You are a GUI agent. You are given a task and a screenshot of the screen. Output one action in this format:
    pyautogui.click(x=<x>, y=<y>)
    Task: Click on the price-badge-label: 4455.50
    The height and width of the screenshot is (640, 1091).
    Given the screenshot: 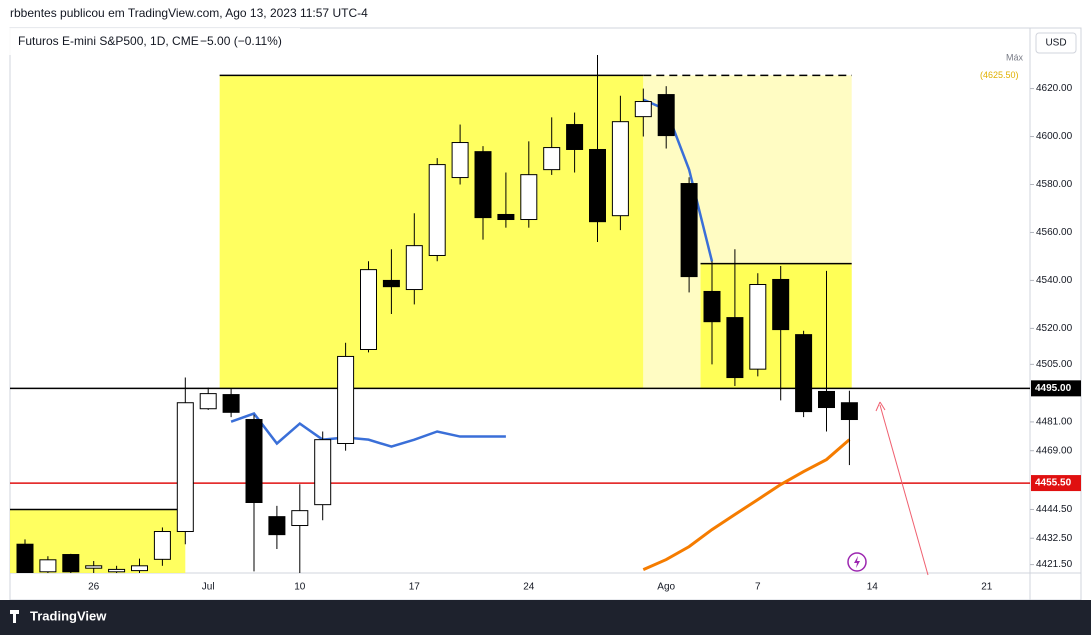 What is the action you would take?
    pyautogui.click(x=1053, y=483)
    